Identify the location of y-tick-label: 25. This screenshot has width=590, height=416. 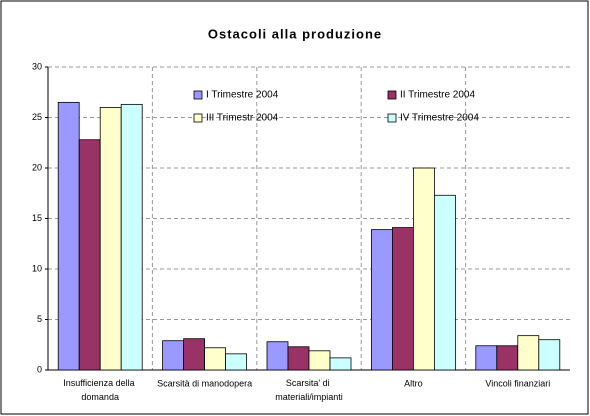
(37, 117).